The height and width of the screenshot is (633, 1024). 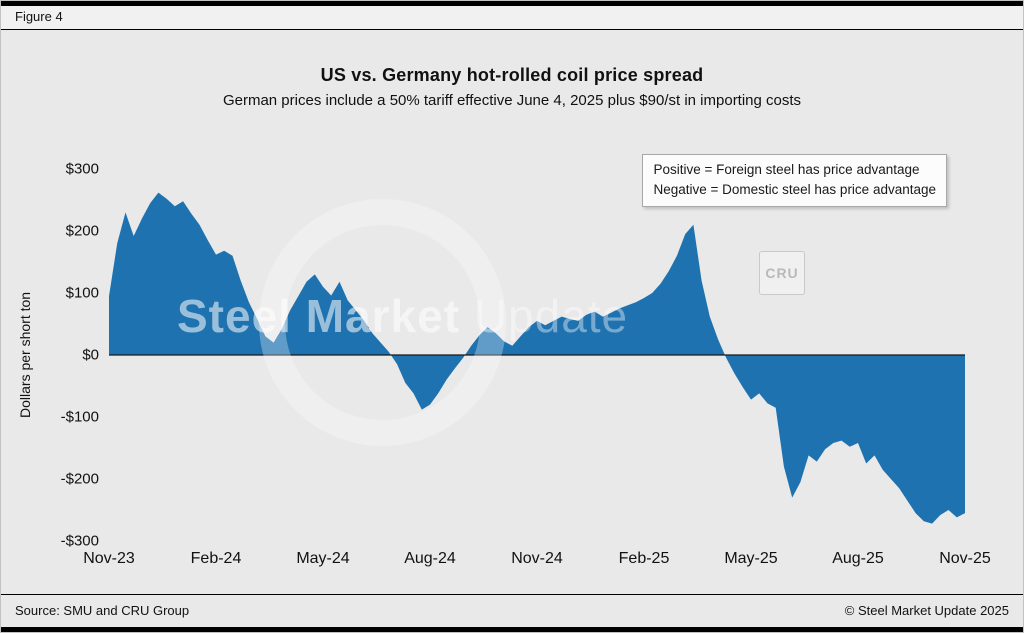 What do you see at coordinates (537, 558) in the screenshot?
I see `x-tick-label: Nov-24` at bounding box center [537, 558].